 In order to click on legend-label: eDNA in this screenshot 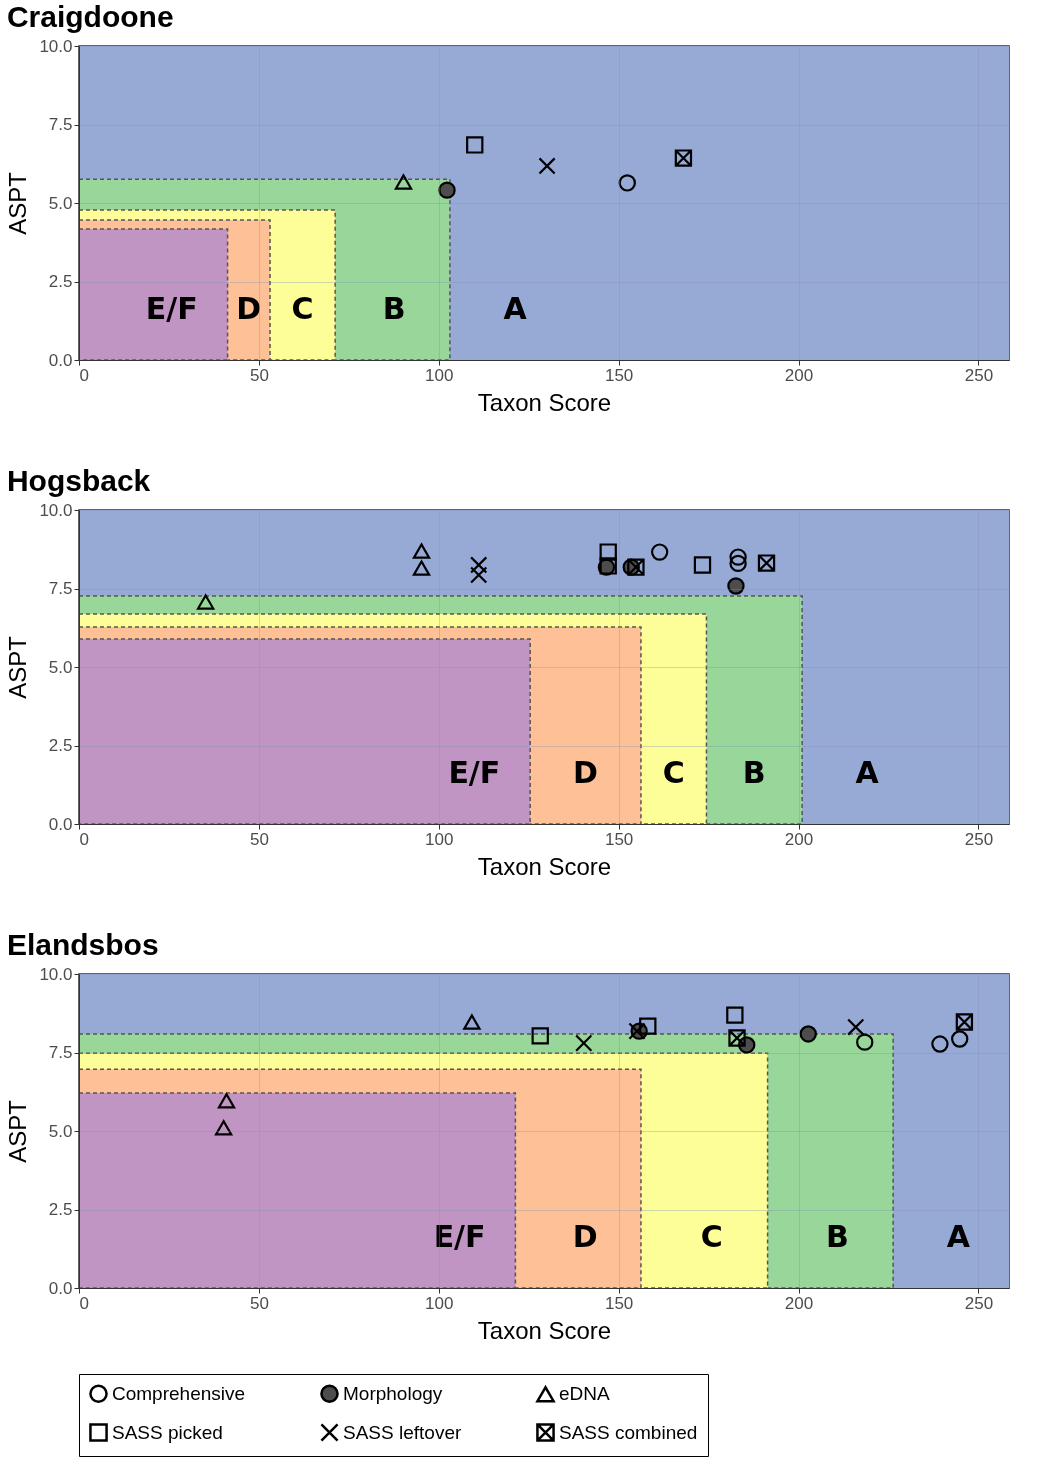, I will do `click(585, 1394)`.